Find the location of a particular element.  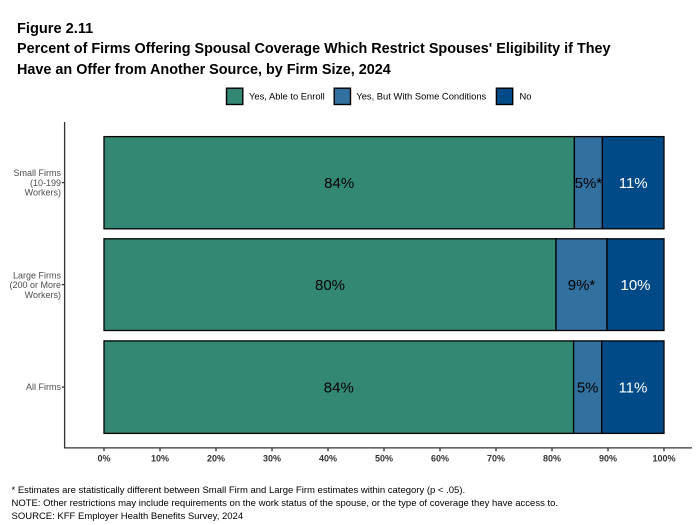

svg-text: 50% is located at coordinates (384, 458).